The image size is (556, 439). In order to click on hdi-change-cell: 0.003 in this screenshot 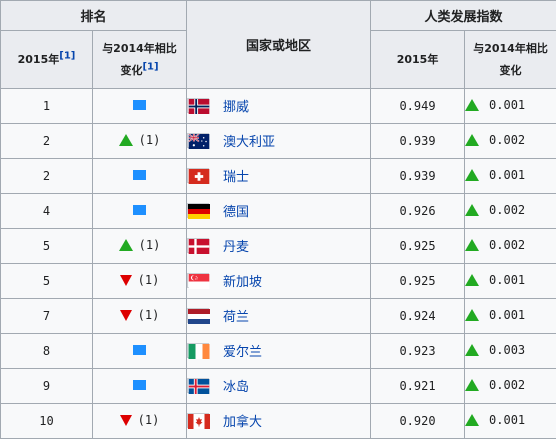, I will do `click(510, 351)`.